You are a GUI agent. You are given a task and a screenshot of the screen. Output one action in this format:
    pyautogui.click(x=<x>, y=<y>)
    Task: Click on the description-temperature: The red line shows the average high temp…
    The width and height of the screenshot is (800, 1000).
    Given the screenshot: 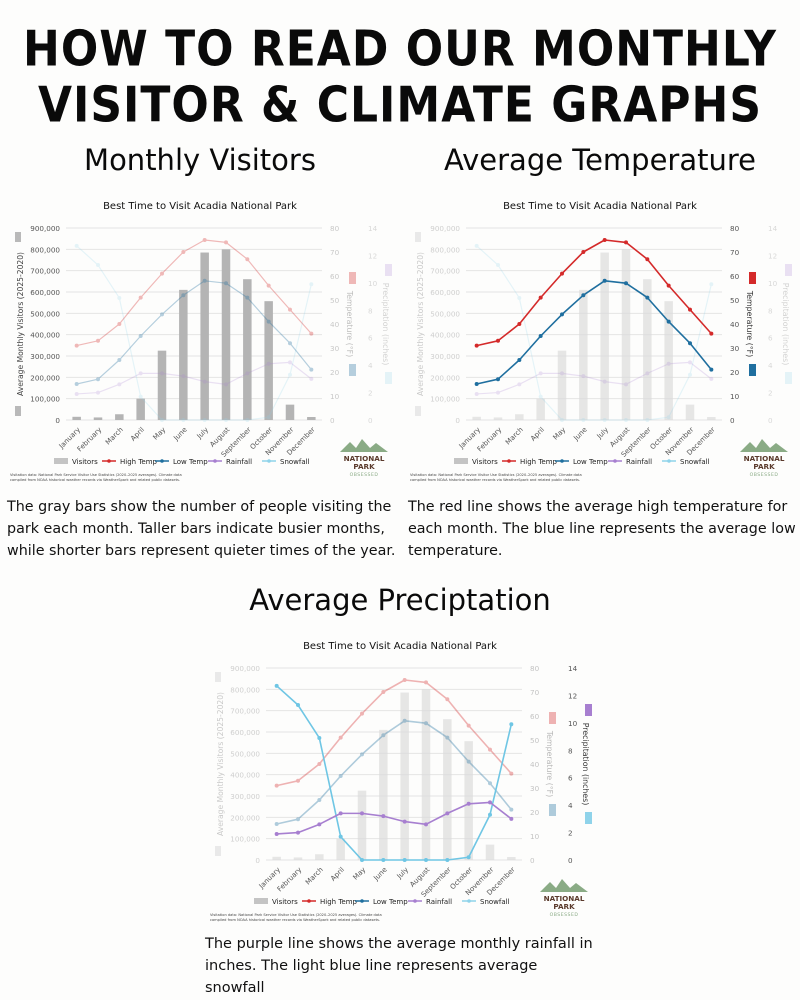 What is the action you would take?
    pyautogui.click(x=602, y=529)
    